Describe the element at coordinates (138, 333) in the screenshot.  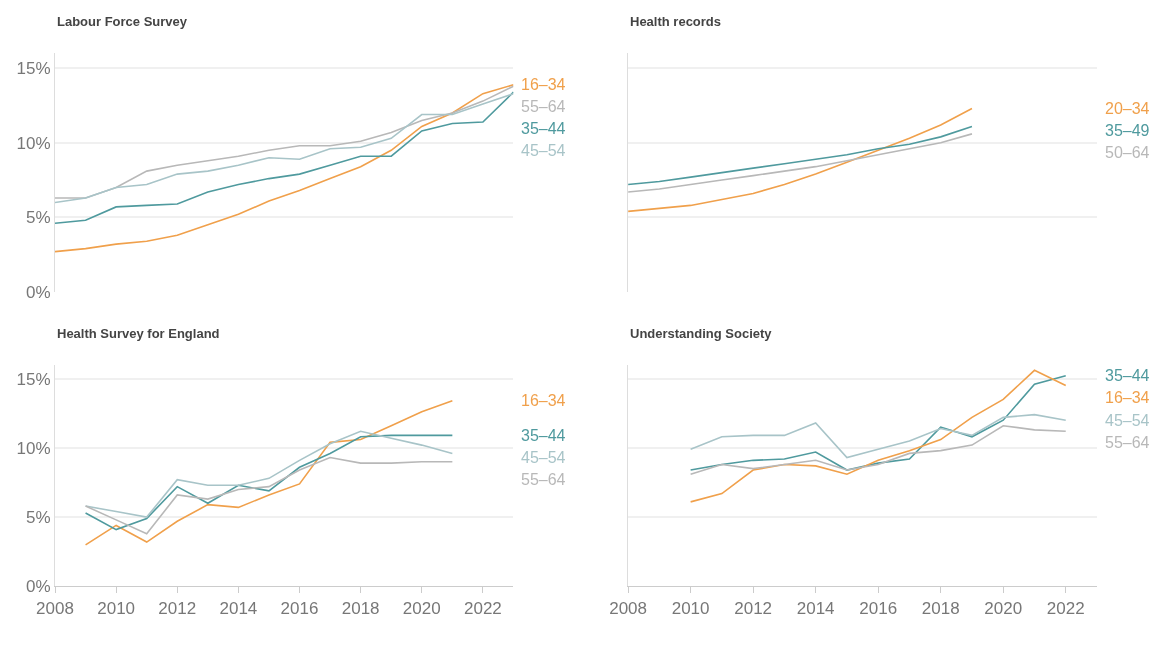
I see `chart-title: Health Survey for England` at that location.